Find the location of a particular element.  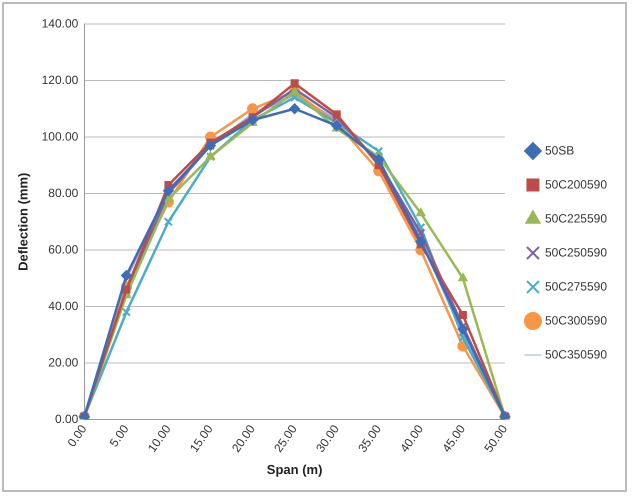

legend-label: 50SB is located at coordinates (559, 150).